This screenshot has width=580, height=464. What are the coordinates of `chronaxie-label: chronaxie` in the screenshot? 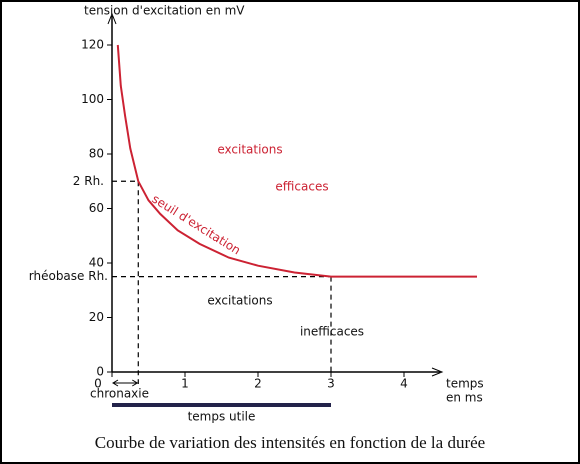 It's located at (119, 394).